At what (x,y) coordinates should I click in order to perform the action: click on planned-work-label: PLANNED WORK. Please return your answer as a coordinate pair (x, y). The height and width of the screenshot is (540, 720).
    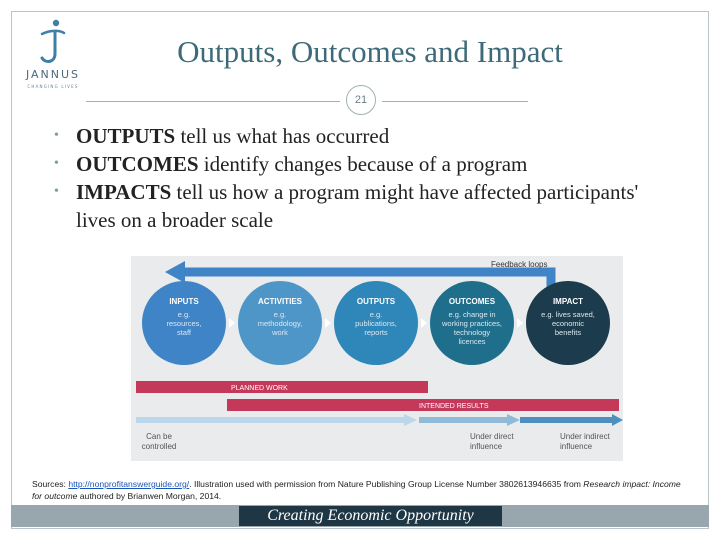
    Looking at the image, I should click on (259, 388).